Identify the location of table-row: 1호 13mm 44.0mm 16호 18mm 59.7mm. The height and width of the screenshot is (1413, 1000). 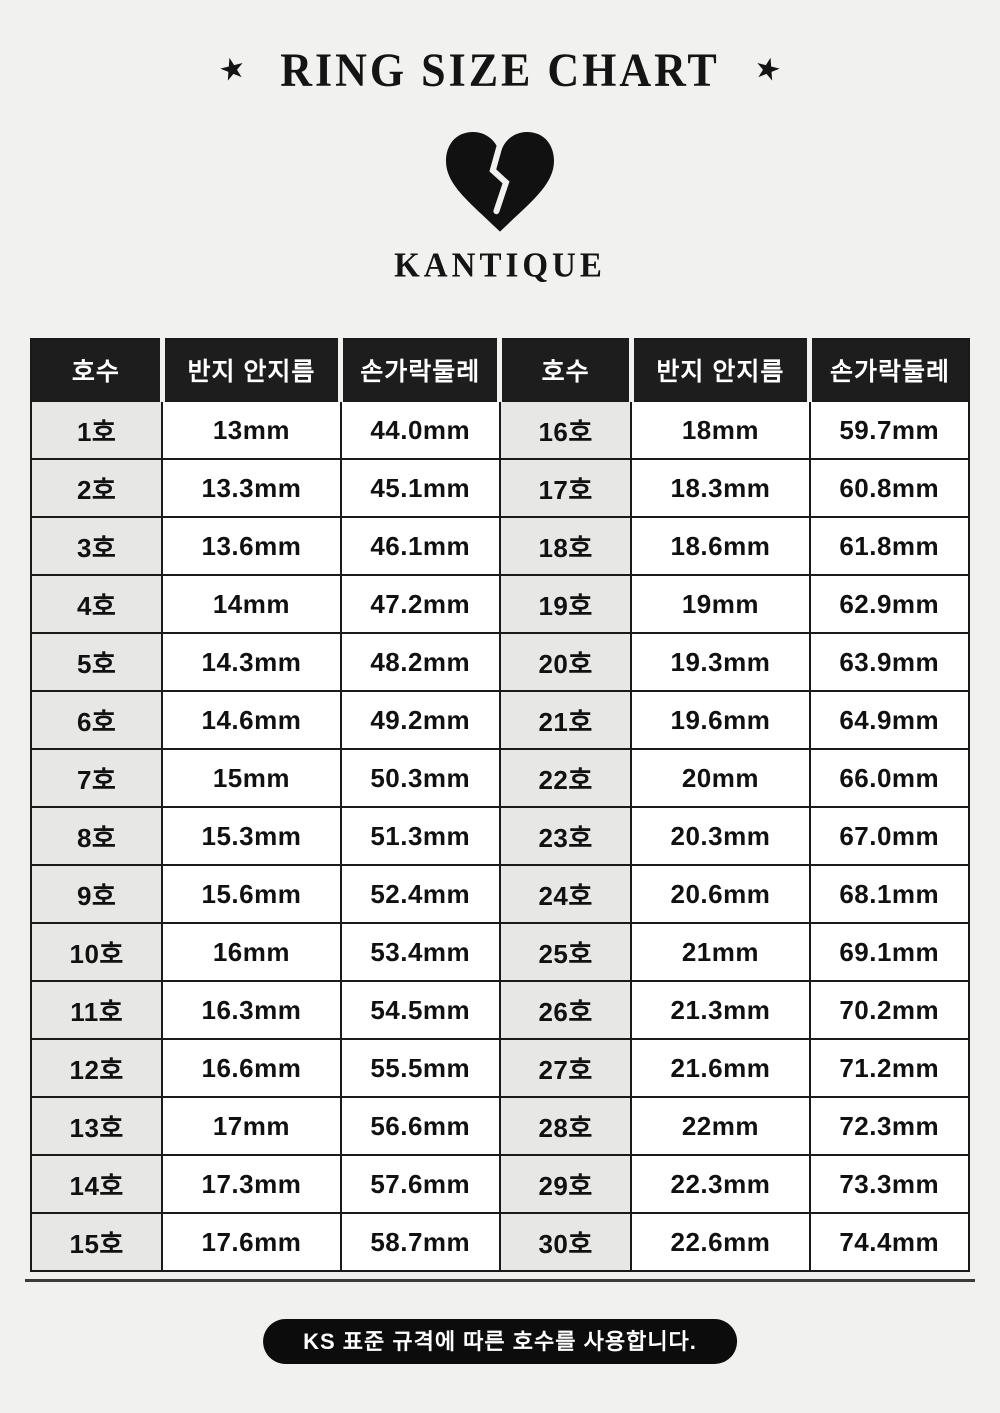
(500, 430).